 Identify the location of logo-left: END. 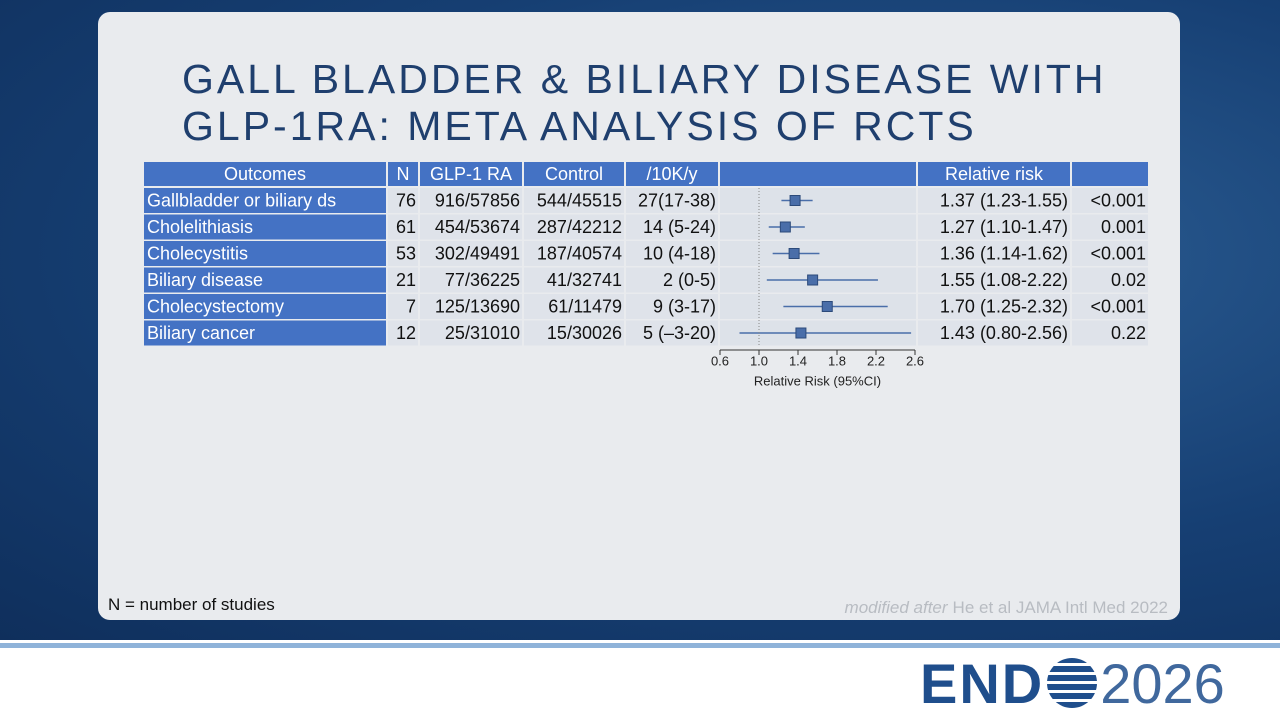
(982, 683).